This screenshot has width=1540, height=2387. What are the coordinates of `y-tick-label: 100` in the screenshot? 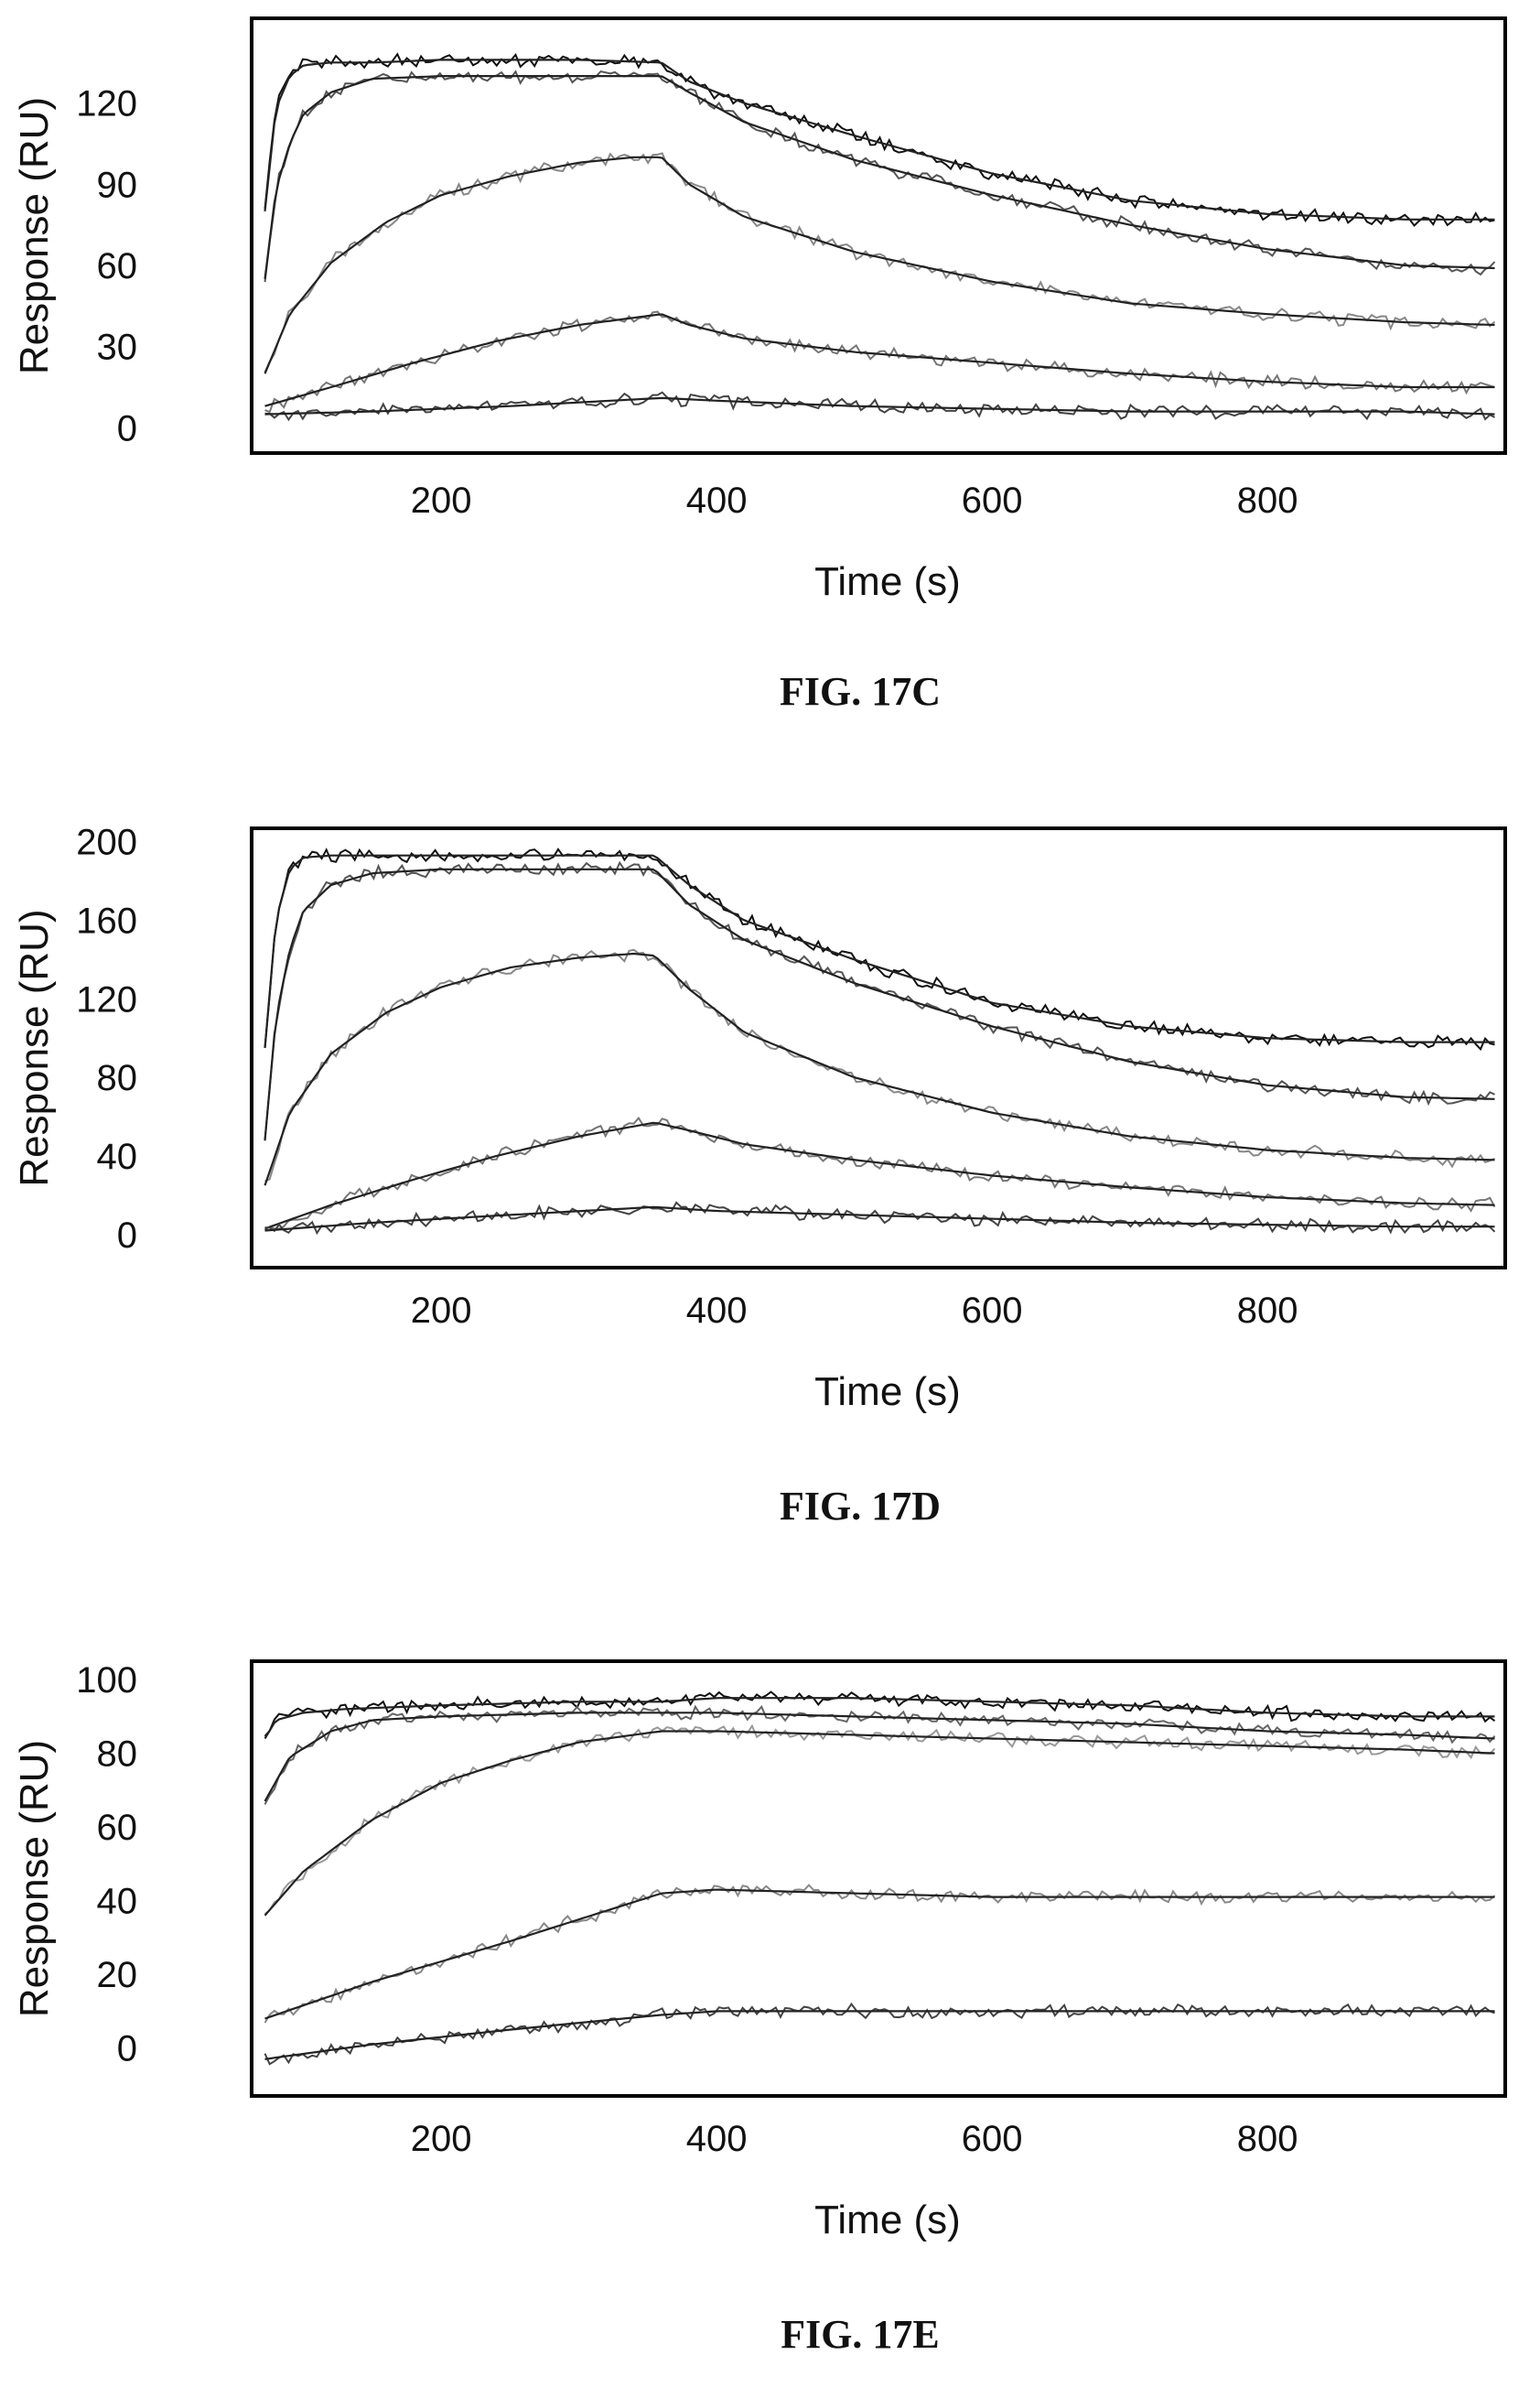 It's located at (106, 1680).